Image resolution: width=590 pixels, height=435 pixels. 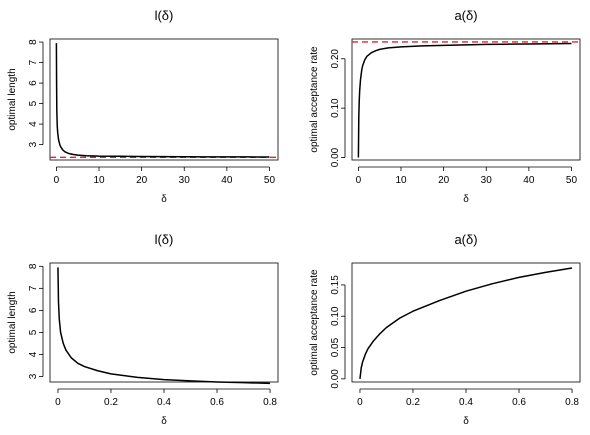 I want to click on y-tick-label: 0.05, so click(x=335, y=347).